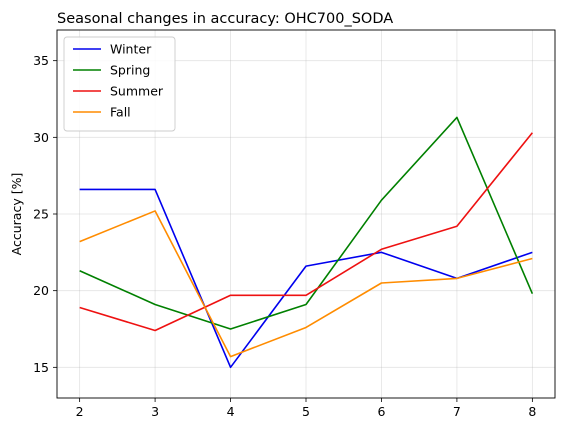 This screenshot has height=433, width=563. Describe the element at coordinates (381, 411) in the screenshot. I see `x-tick-label: 6` at that location.